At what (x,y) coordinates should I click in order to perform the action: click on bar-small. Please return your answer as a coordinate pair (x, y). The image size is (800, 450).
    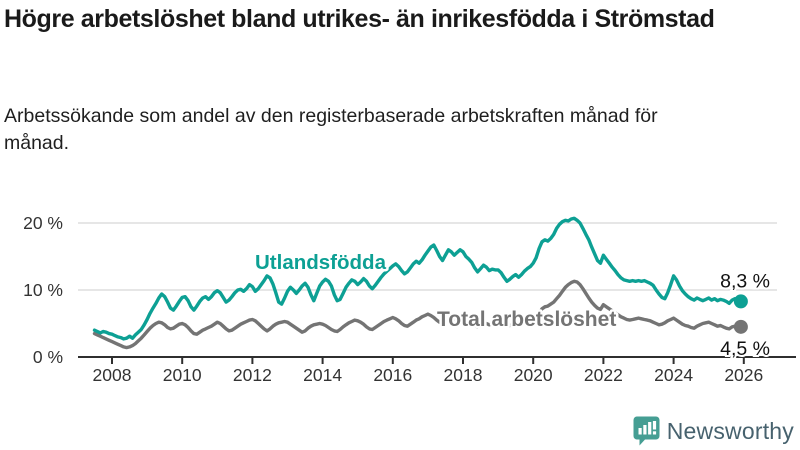
    Looking at the image, I should click on (640, 431).